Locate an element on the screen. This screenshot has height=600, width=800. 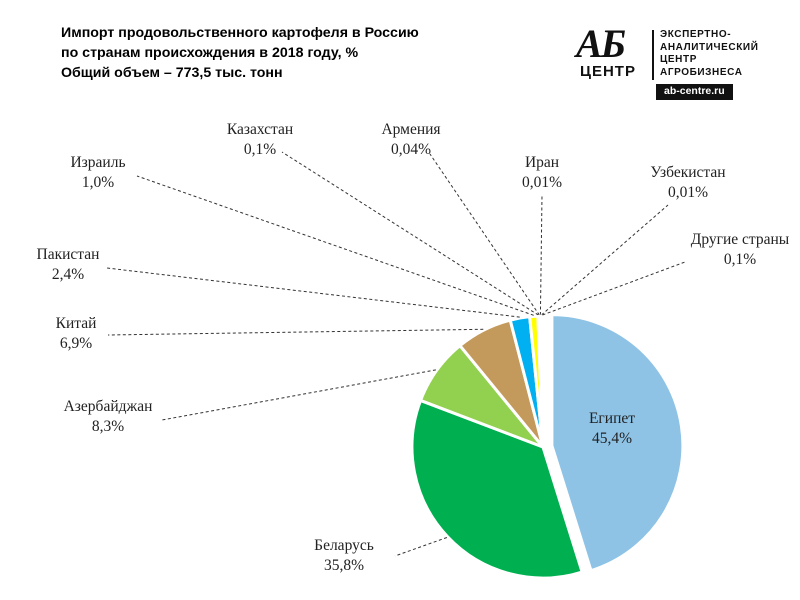
title-line-2: по странам происхождения в 2018 году, % is located at coordinates (210, 53).